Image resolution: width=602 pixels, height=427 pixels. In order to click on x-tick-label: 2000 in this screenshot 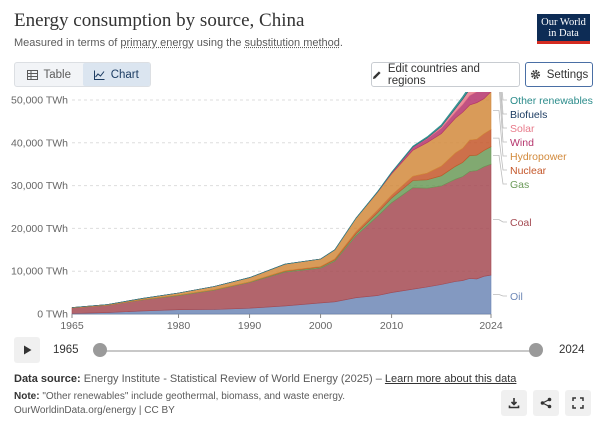, I will do `click(321, 326)`.